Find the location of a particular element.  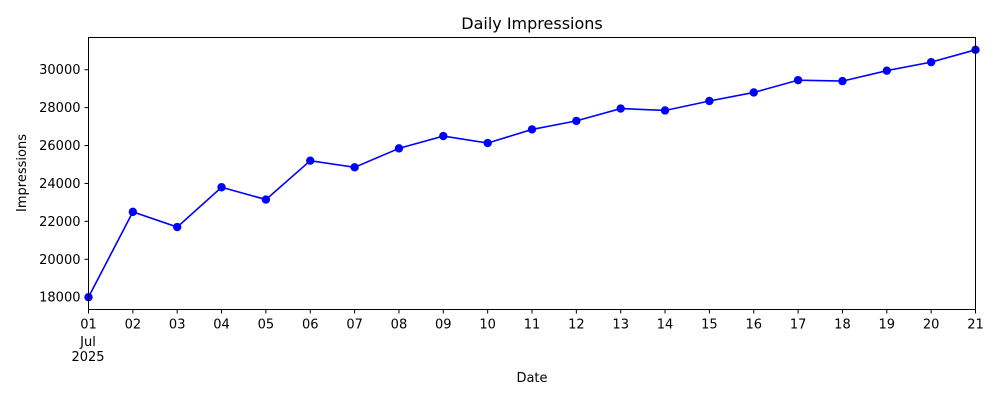

x-tick-label: 21 is located at coordinates (975, 325).